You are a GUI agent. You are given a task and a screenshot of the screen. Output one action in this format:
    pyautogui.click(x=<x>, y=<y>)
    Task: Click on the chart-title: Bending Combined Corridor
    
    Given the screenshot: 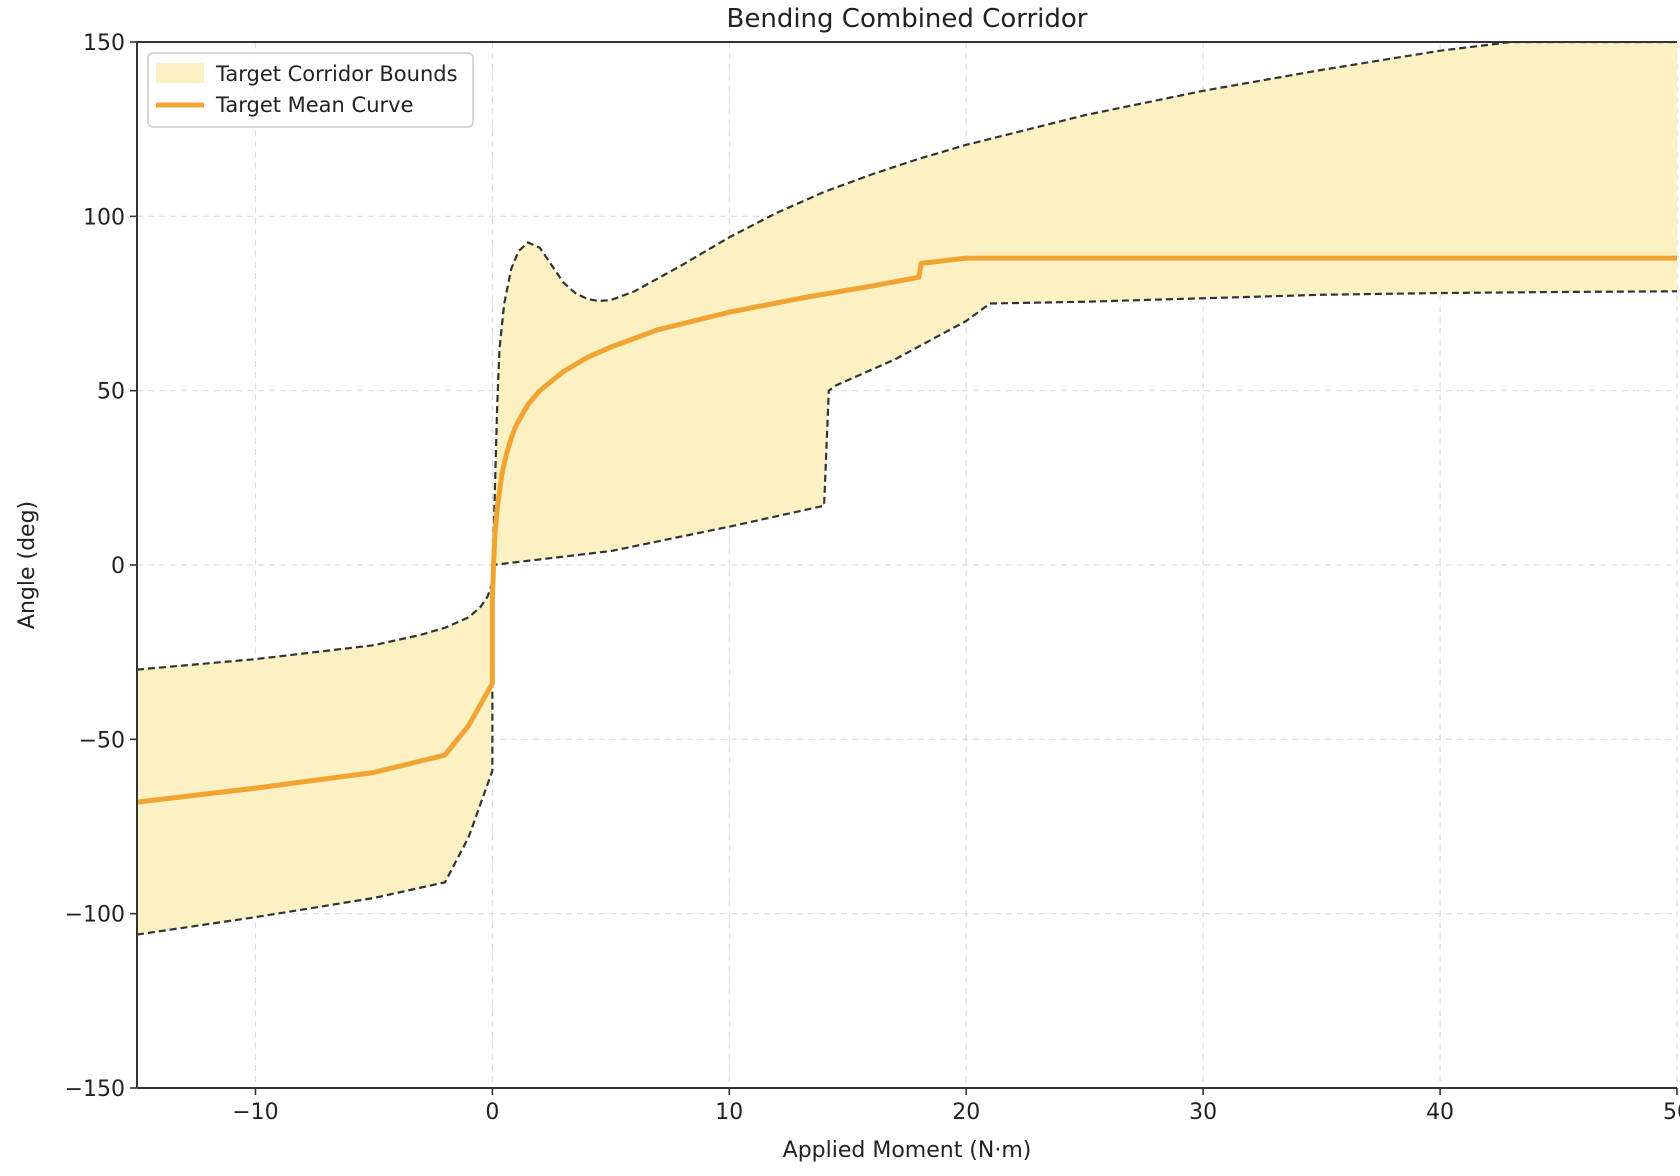 What is the action you would take?
    pyautogui.click(x=907, y=19)
    